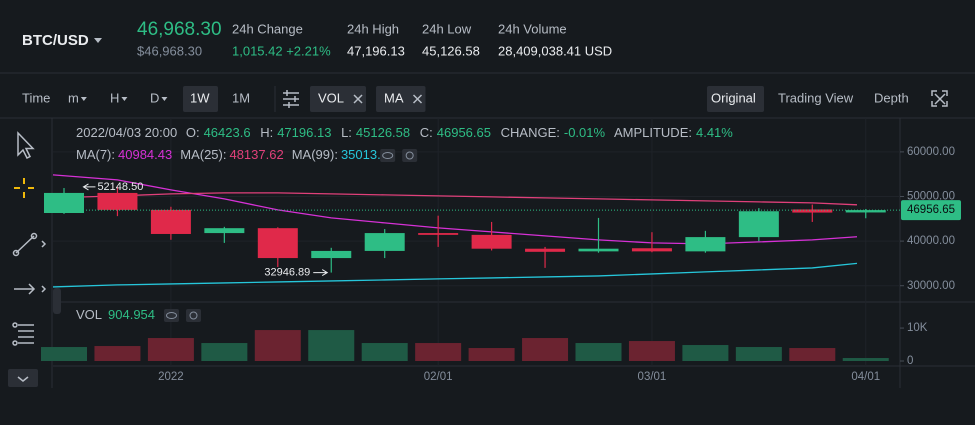 The height and width of the screenshot is (425, 975). I want to click on interval: 1W, so click(200, 97).